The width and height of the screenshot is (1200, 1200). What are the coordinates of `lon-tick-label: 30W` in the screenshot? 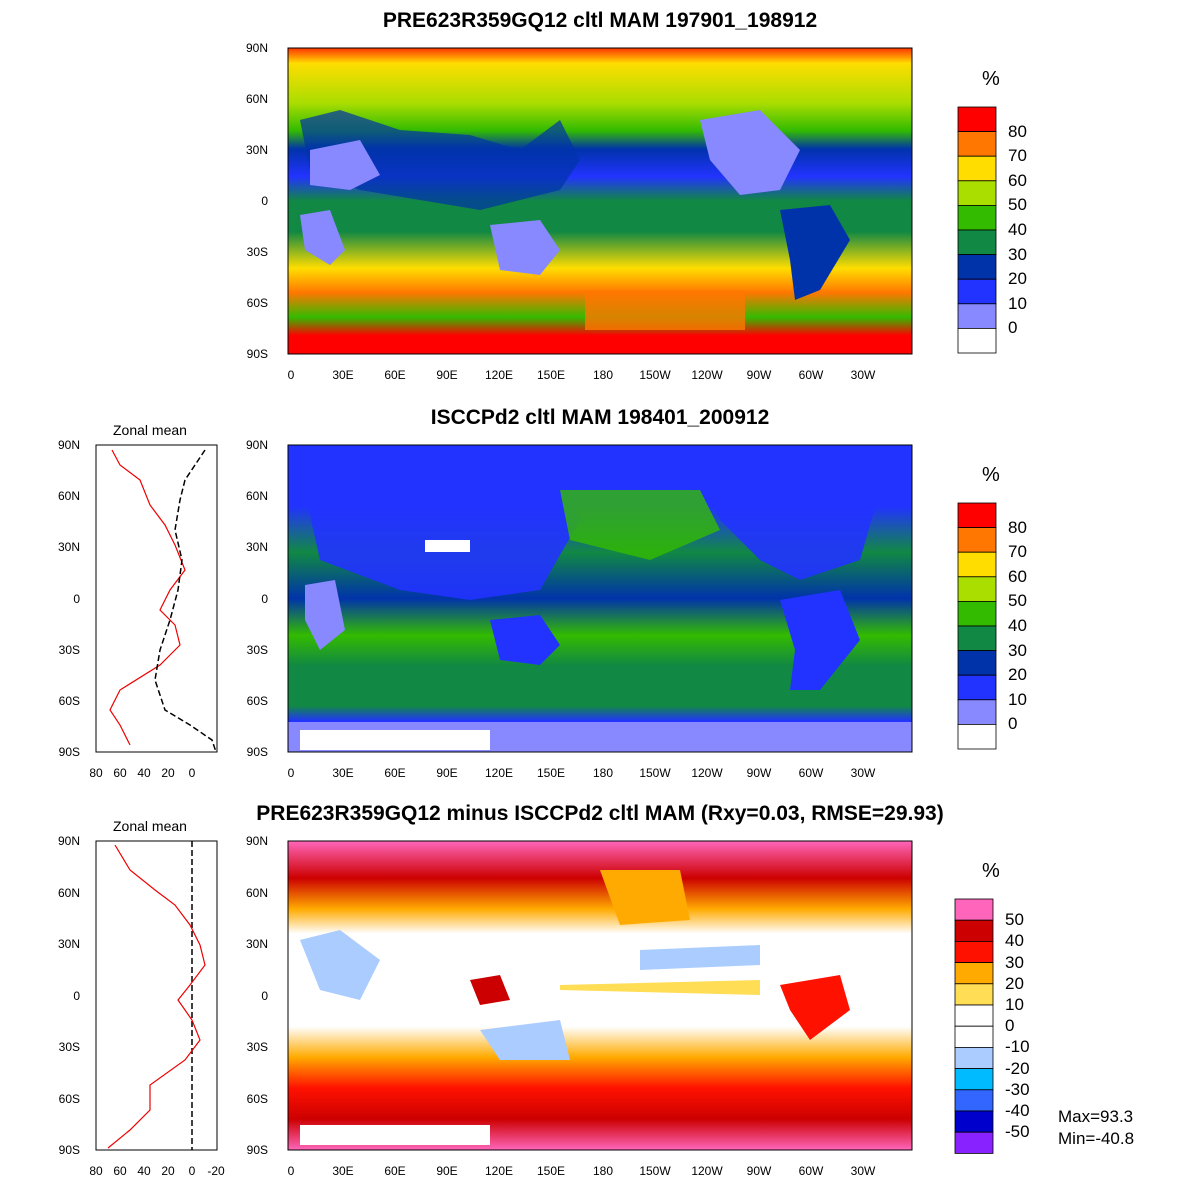 It's located at (863, 375).